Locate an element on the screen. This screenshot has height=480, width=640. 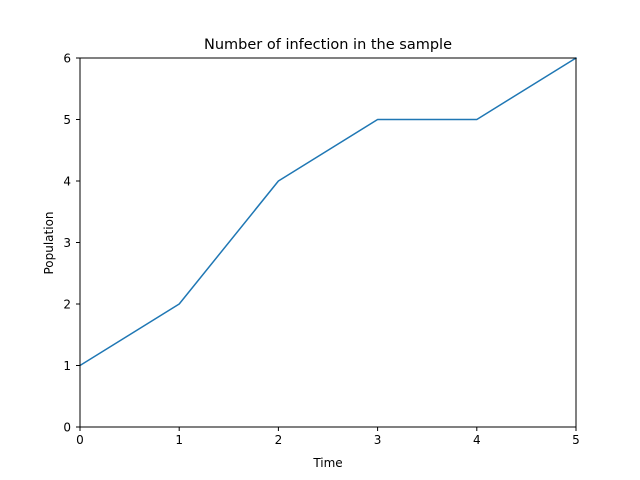
x-tick-label: 4 is located at coordinates (477, 440).